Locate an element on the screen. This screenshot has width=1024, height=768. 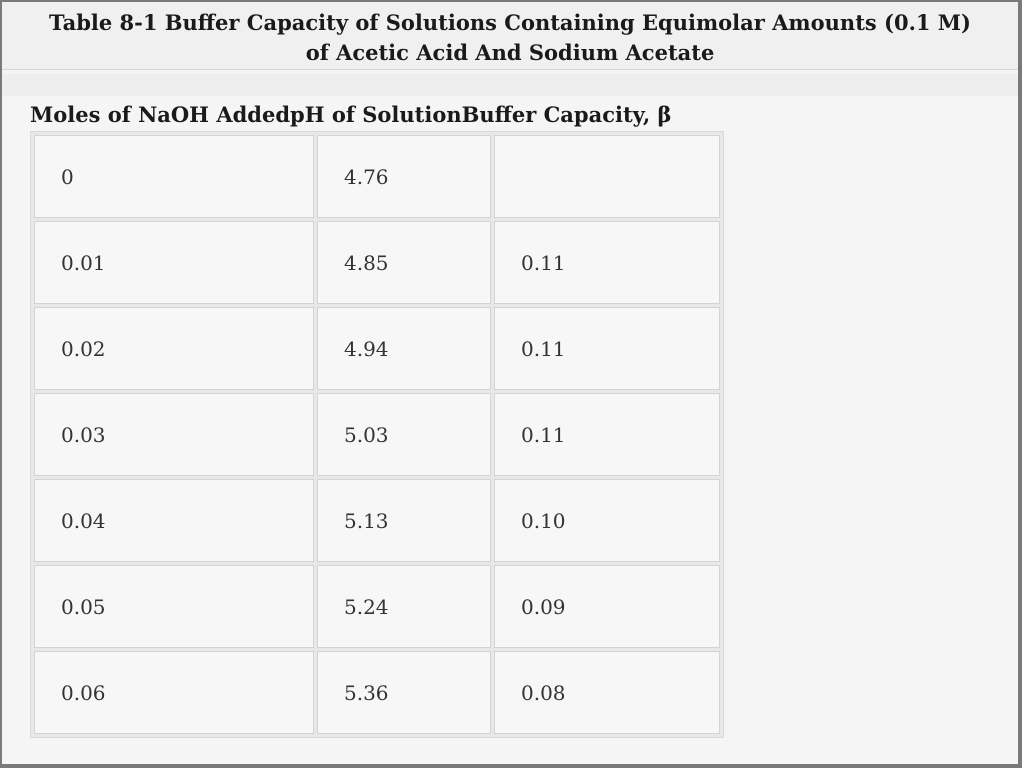
cell-beta: 0.08 is located at coordinates (607, 692).